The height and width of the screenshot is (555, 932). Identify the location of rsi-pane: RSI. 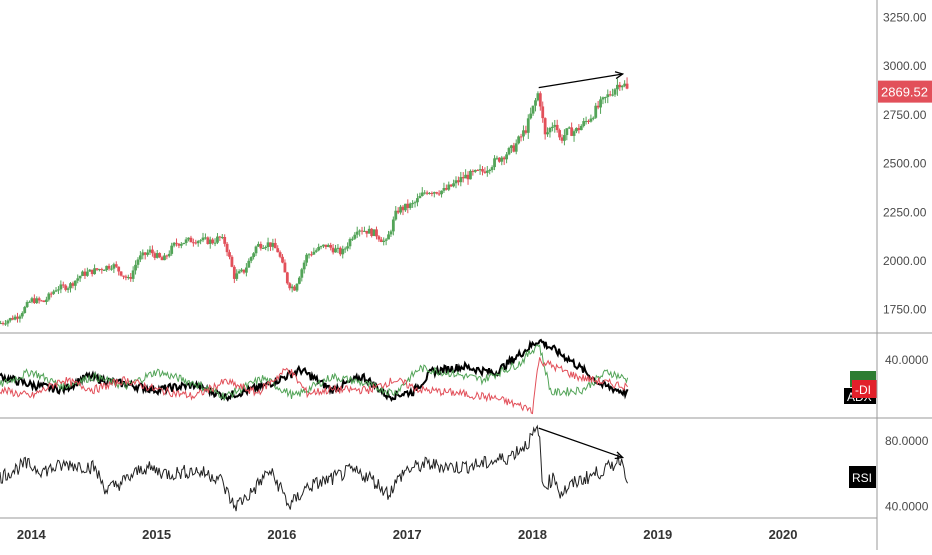
(438, 468).